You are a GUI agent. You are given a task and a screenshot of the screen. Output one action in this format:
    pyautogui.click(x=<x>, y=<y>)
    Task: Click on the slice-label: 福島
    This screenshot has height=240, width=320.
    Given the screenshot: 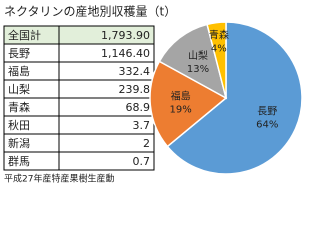 What is the action you would take?
    pyautogui.click(x=181, y=95)
    